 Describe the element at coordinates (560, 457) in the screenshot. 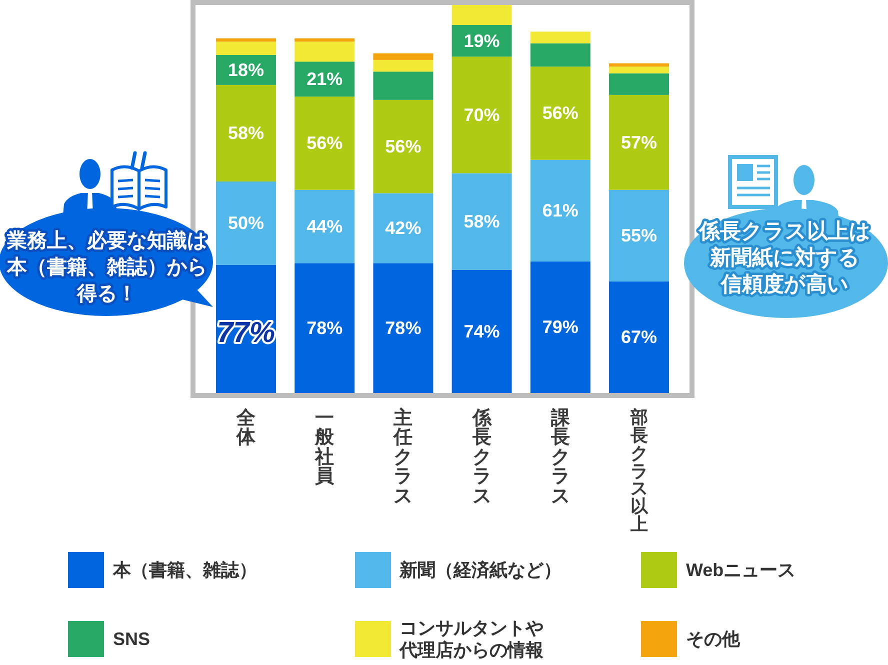

I see `x-tick-label: 課長クラス` at that location.